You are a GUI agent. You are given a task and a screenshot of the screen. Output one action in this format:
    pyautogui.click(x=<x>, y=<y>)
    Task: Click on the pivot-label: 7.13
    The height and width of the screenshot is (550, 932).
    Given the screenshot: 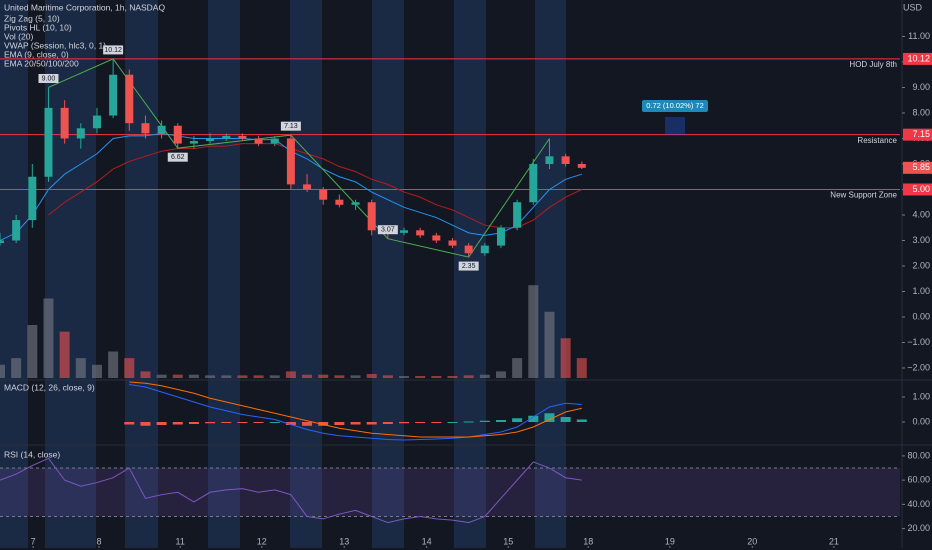 What is the action you would take?
    pyautogui.click(x=291, y=126)
    